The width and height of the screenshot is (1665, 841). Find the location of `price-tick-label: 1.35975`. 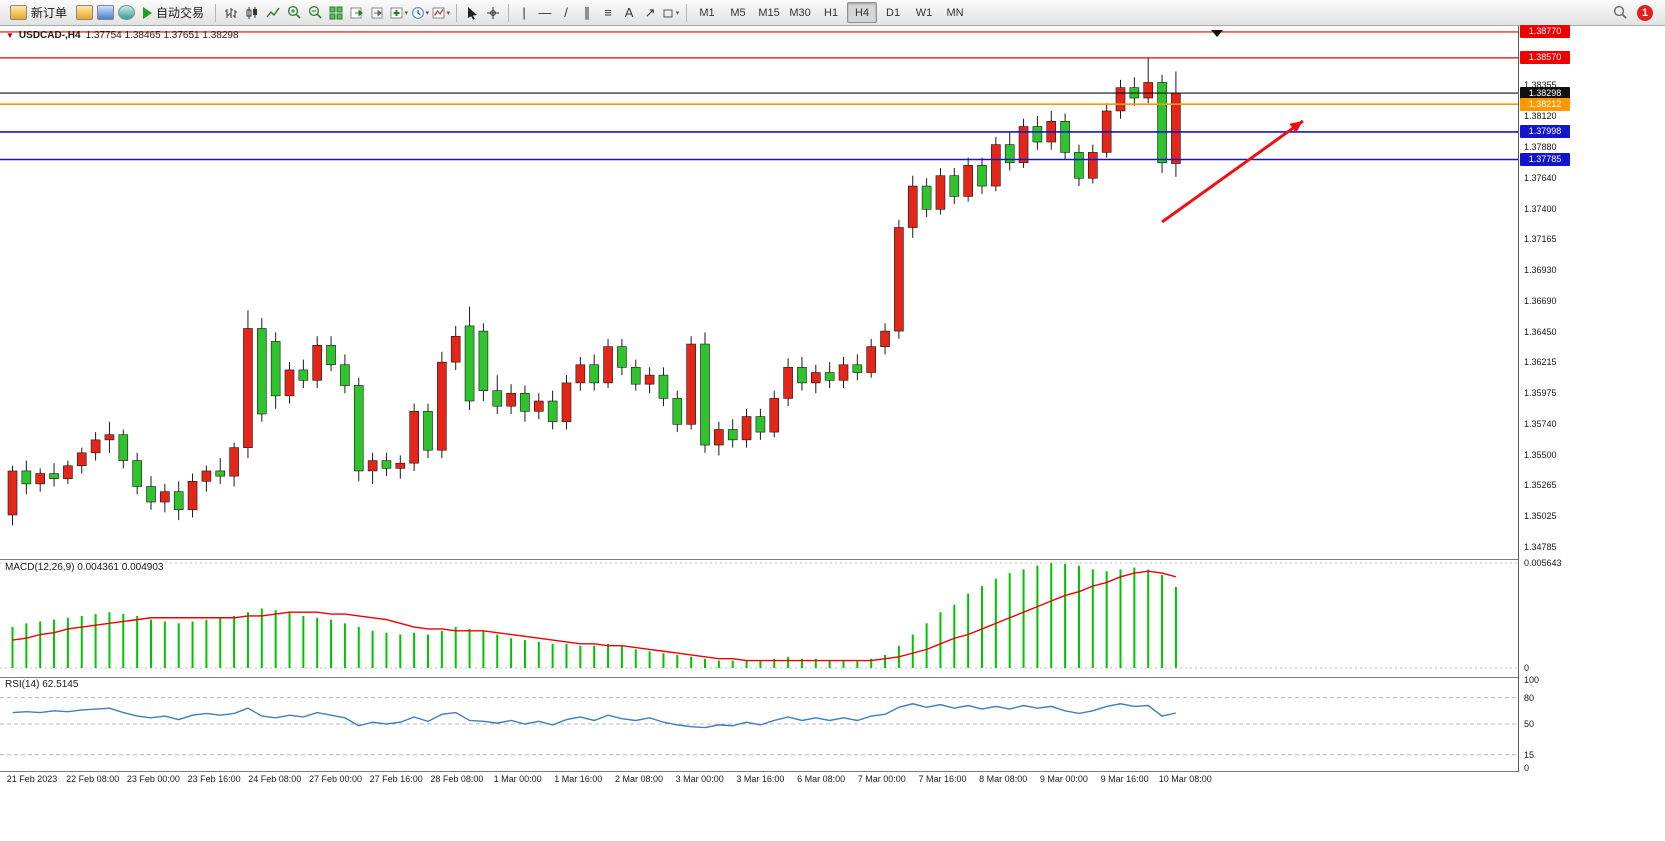

price-tick-label: 1.35975 is located at coordinates (1540, 393).